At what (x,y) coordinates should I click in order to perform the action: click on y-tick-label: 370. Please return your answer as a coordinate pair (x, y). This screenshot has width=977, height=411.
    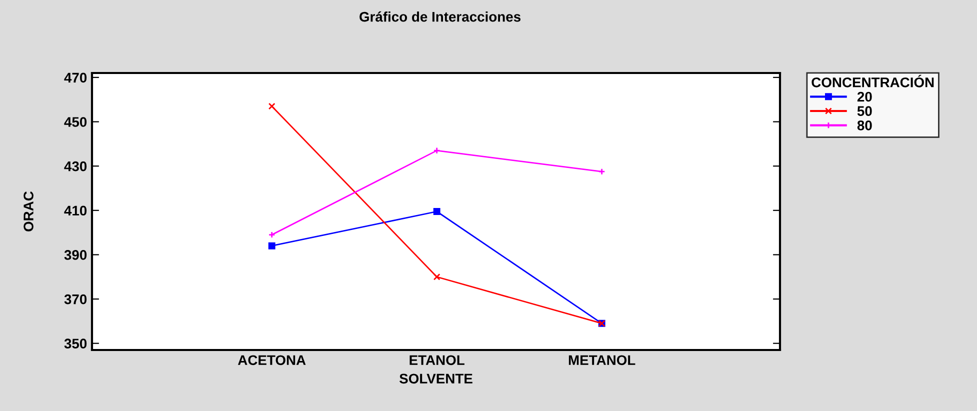
    Looking at the image, I should click on (75, 299).